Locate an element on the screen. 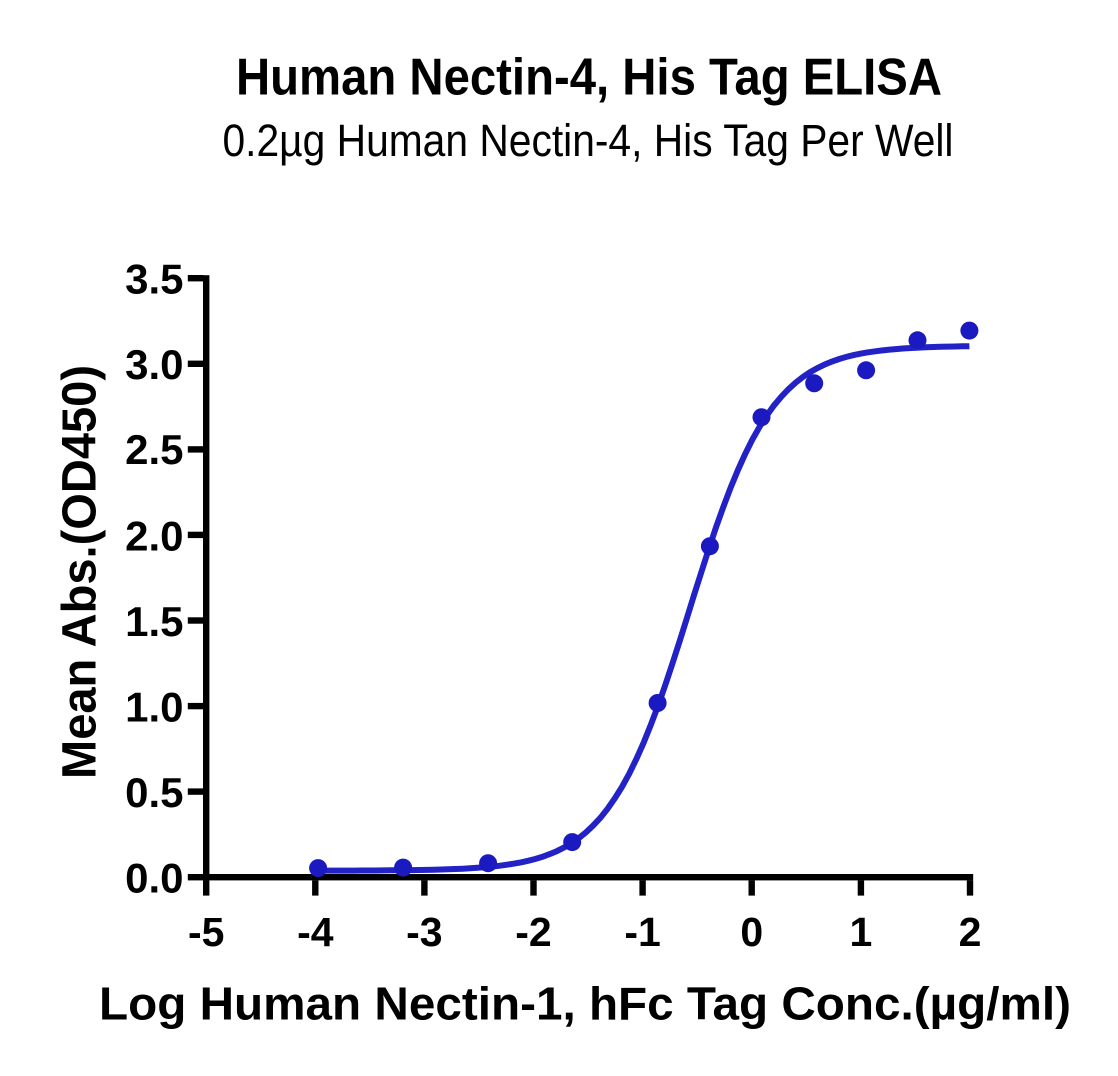 This screenshot has width=1118, height=1076. svg-text: 2.0 is located at coordinates (154, 535).